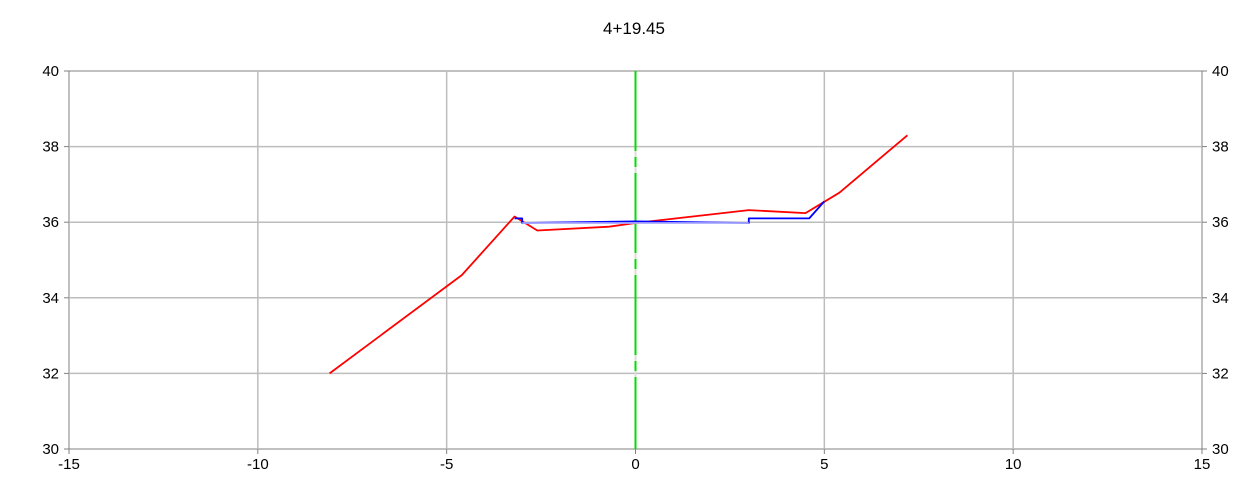 The width and height of the screenshot is (1239, 484). Describe the element at coordinates (1220, 260) in the screenshot. I see `y-axis-right-ticks: 30 32 34 36 38 40` at that location.